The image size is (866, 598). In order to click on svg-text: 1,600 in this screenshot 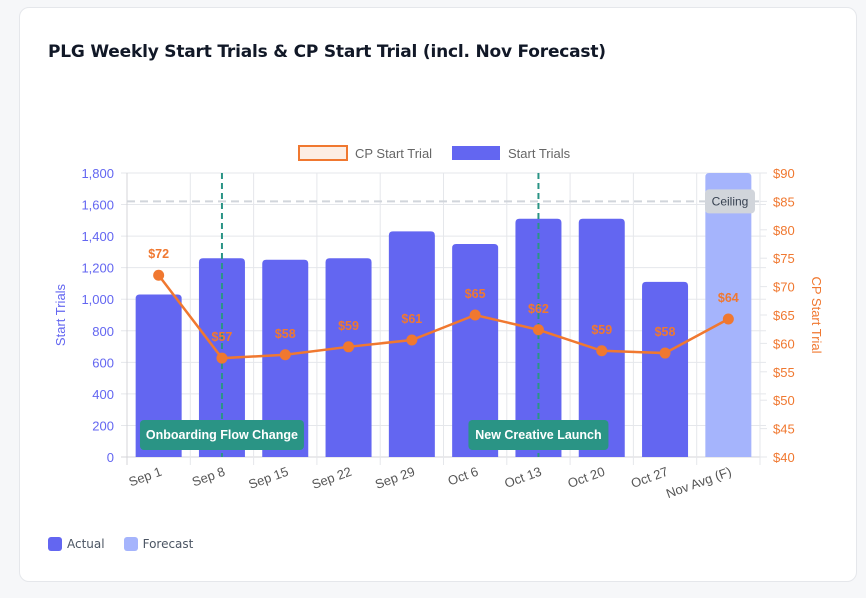, I will do `click(97, 205)`.